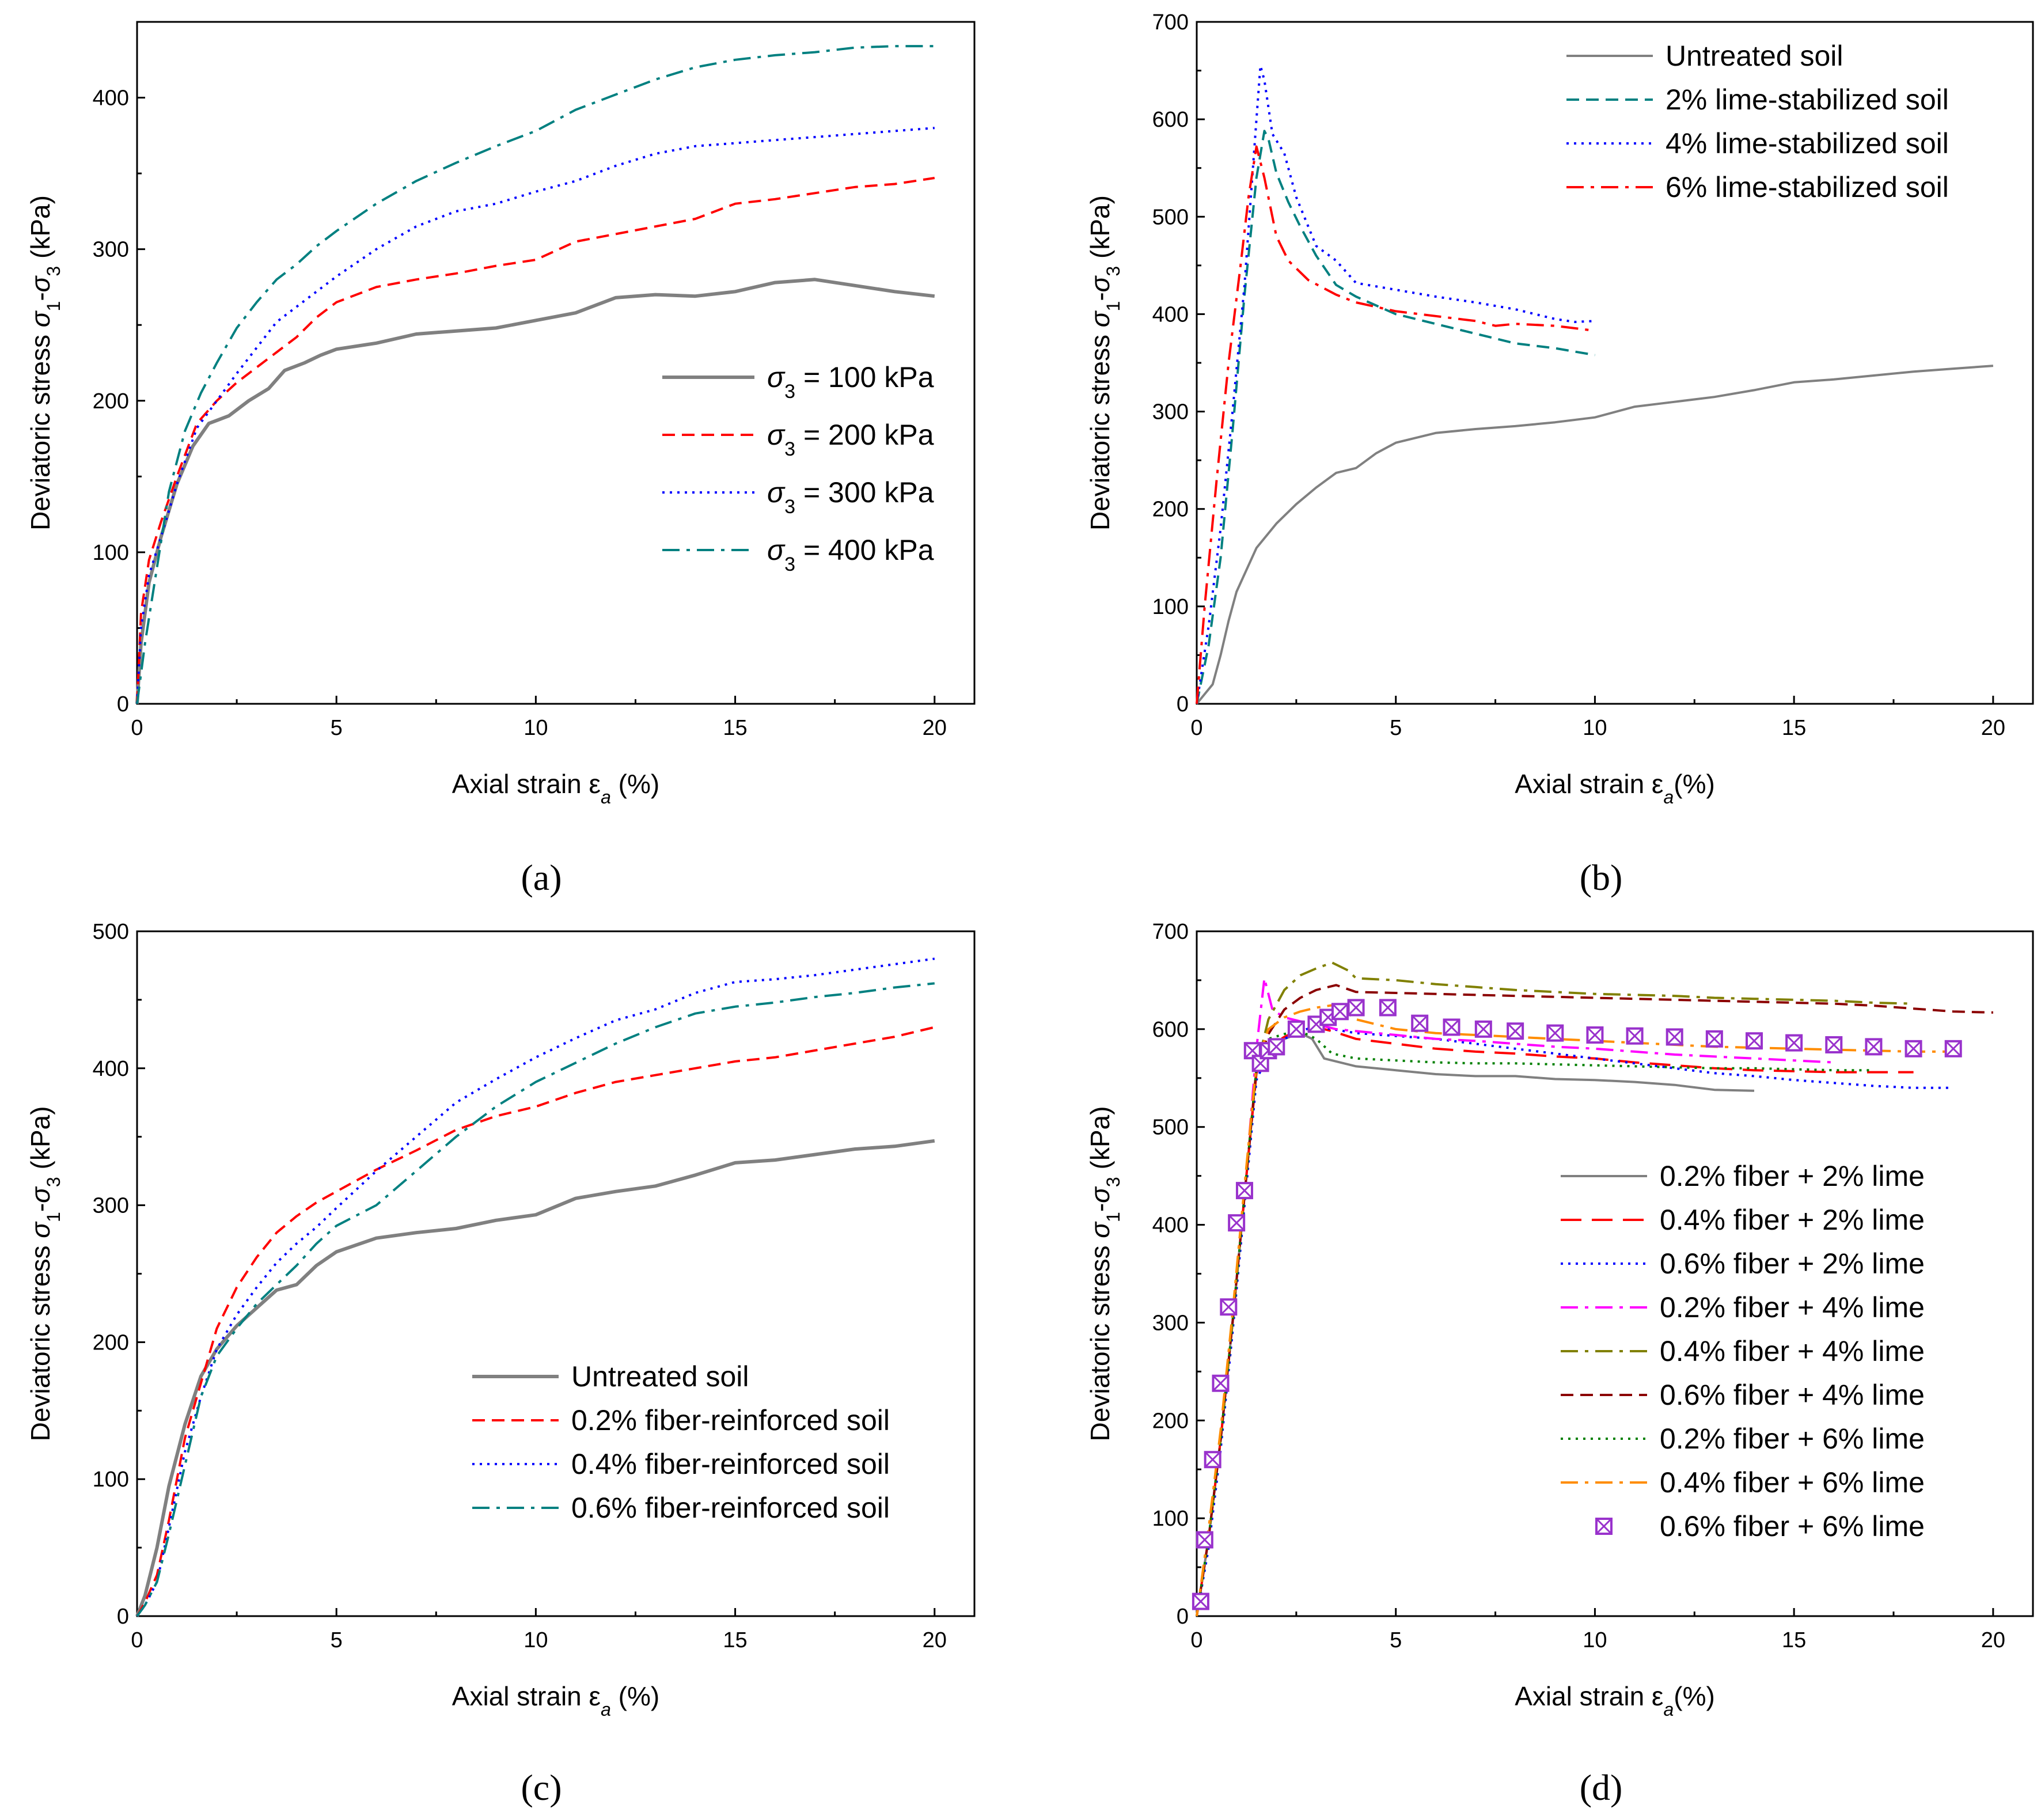 The width and height of the screenshot is (2041, 1820). What do you see at coordinates (1807, 100) in the screenshot?
I see `legend-label: 2% lime-stabilized soil` at bounding box center [1807, 100].